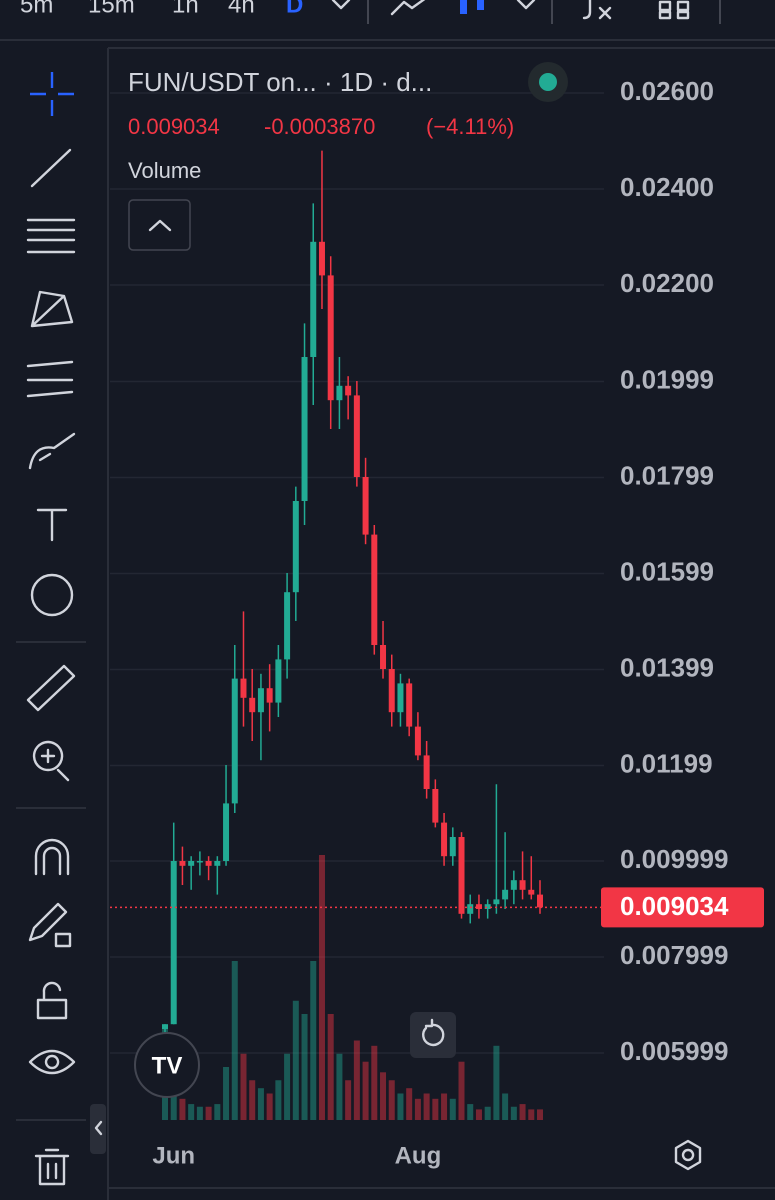 The width and height of the screenshot is (775, 1200). What do you see at coordinates (597, 10) in the screenshot?
I see `indicators-icon` at bounding box center [597, 10].